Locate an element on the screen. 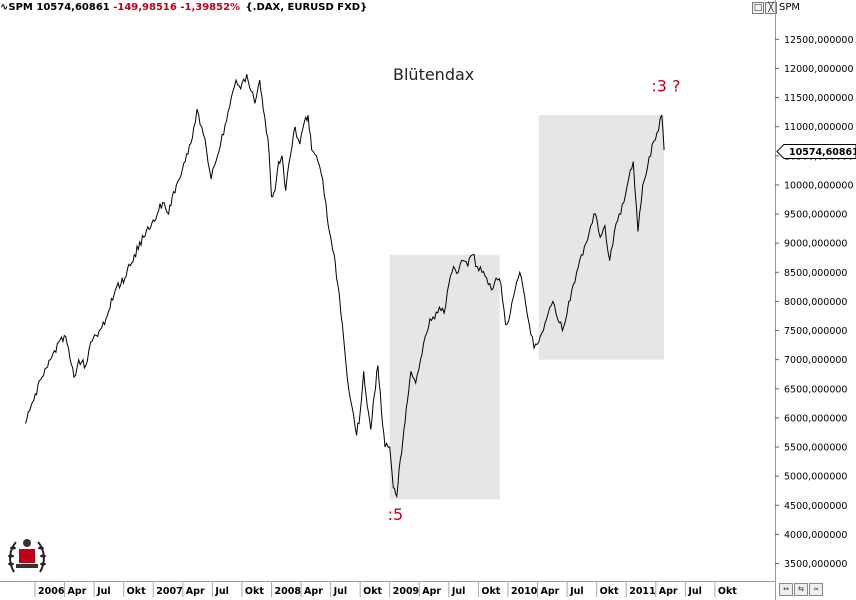 The image size is (856, 600). y-tick-label: 7500,000000 is located at coordinates (815, 331).